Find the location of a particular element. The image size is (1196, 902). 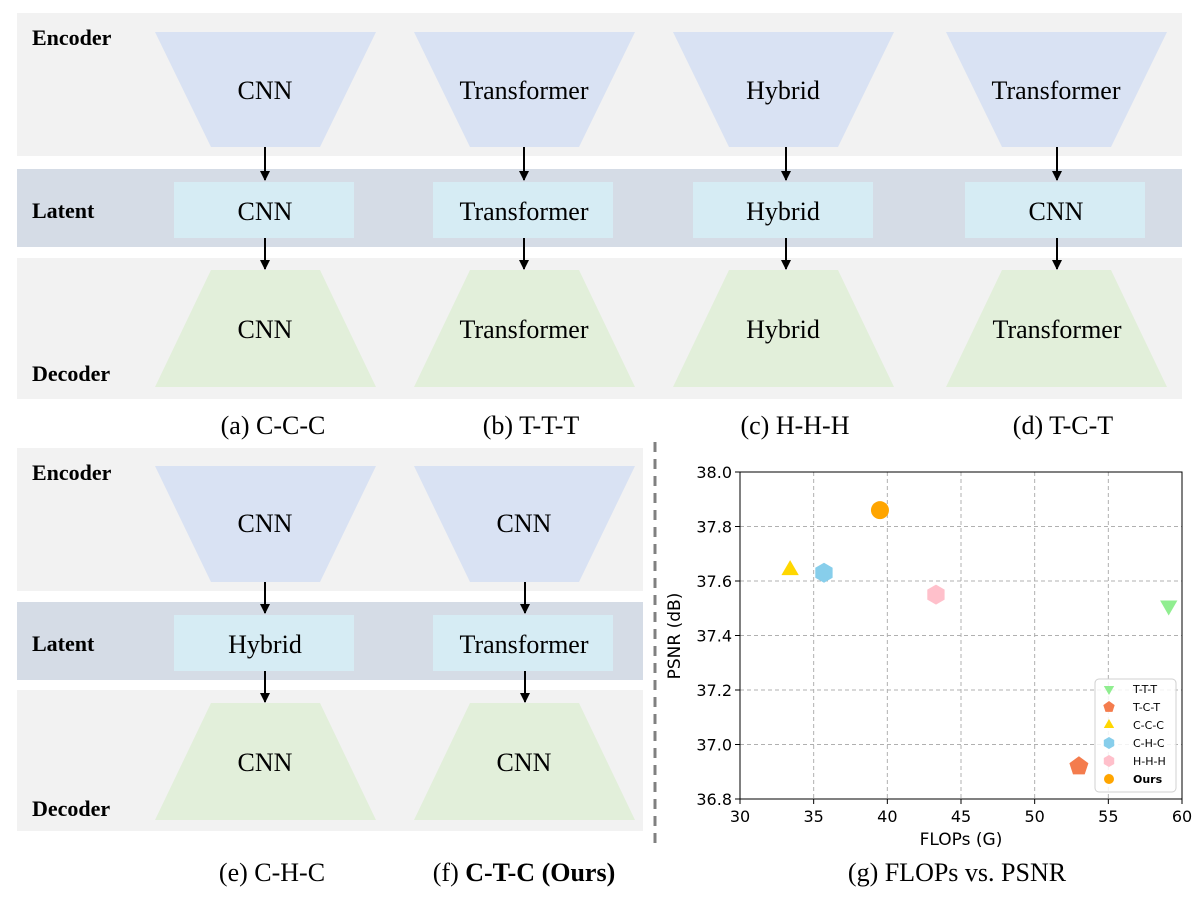

legend-label: H-H-H is located at coordinates (1149, 761).